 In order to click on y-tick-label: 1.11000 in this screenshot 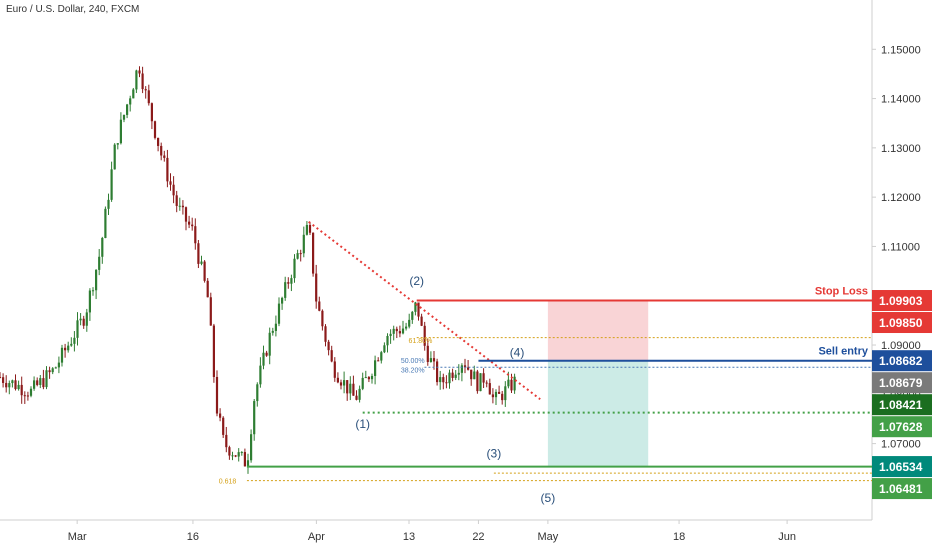, I will do `click(900, 247)`.